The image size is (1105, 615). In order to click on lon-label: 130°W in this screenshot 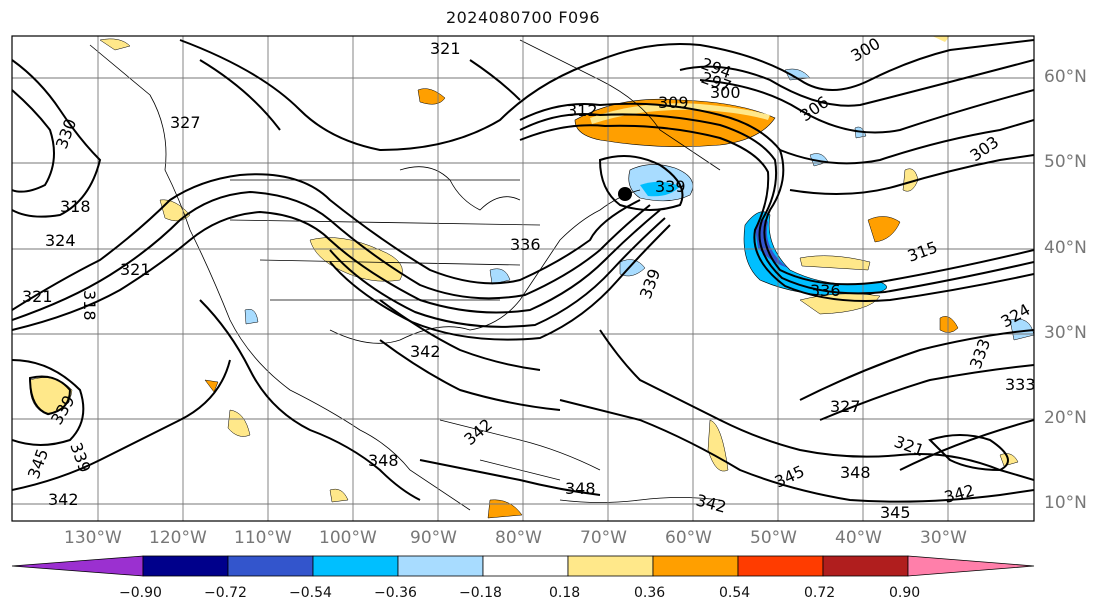, I will do `click(93, 538)`.